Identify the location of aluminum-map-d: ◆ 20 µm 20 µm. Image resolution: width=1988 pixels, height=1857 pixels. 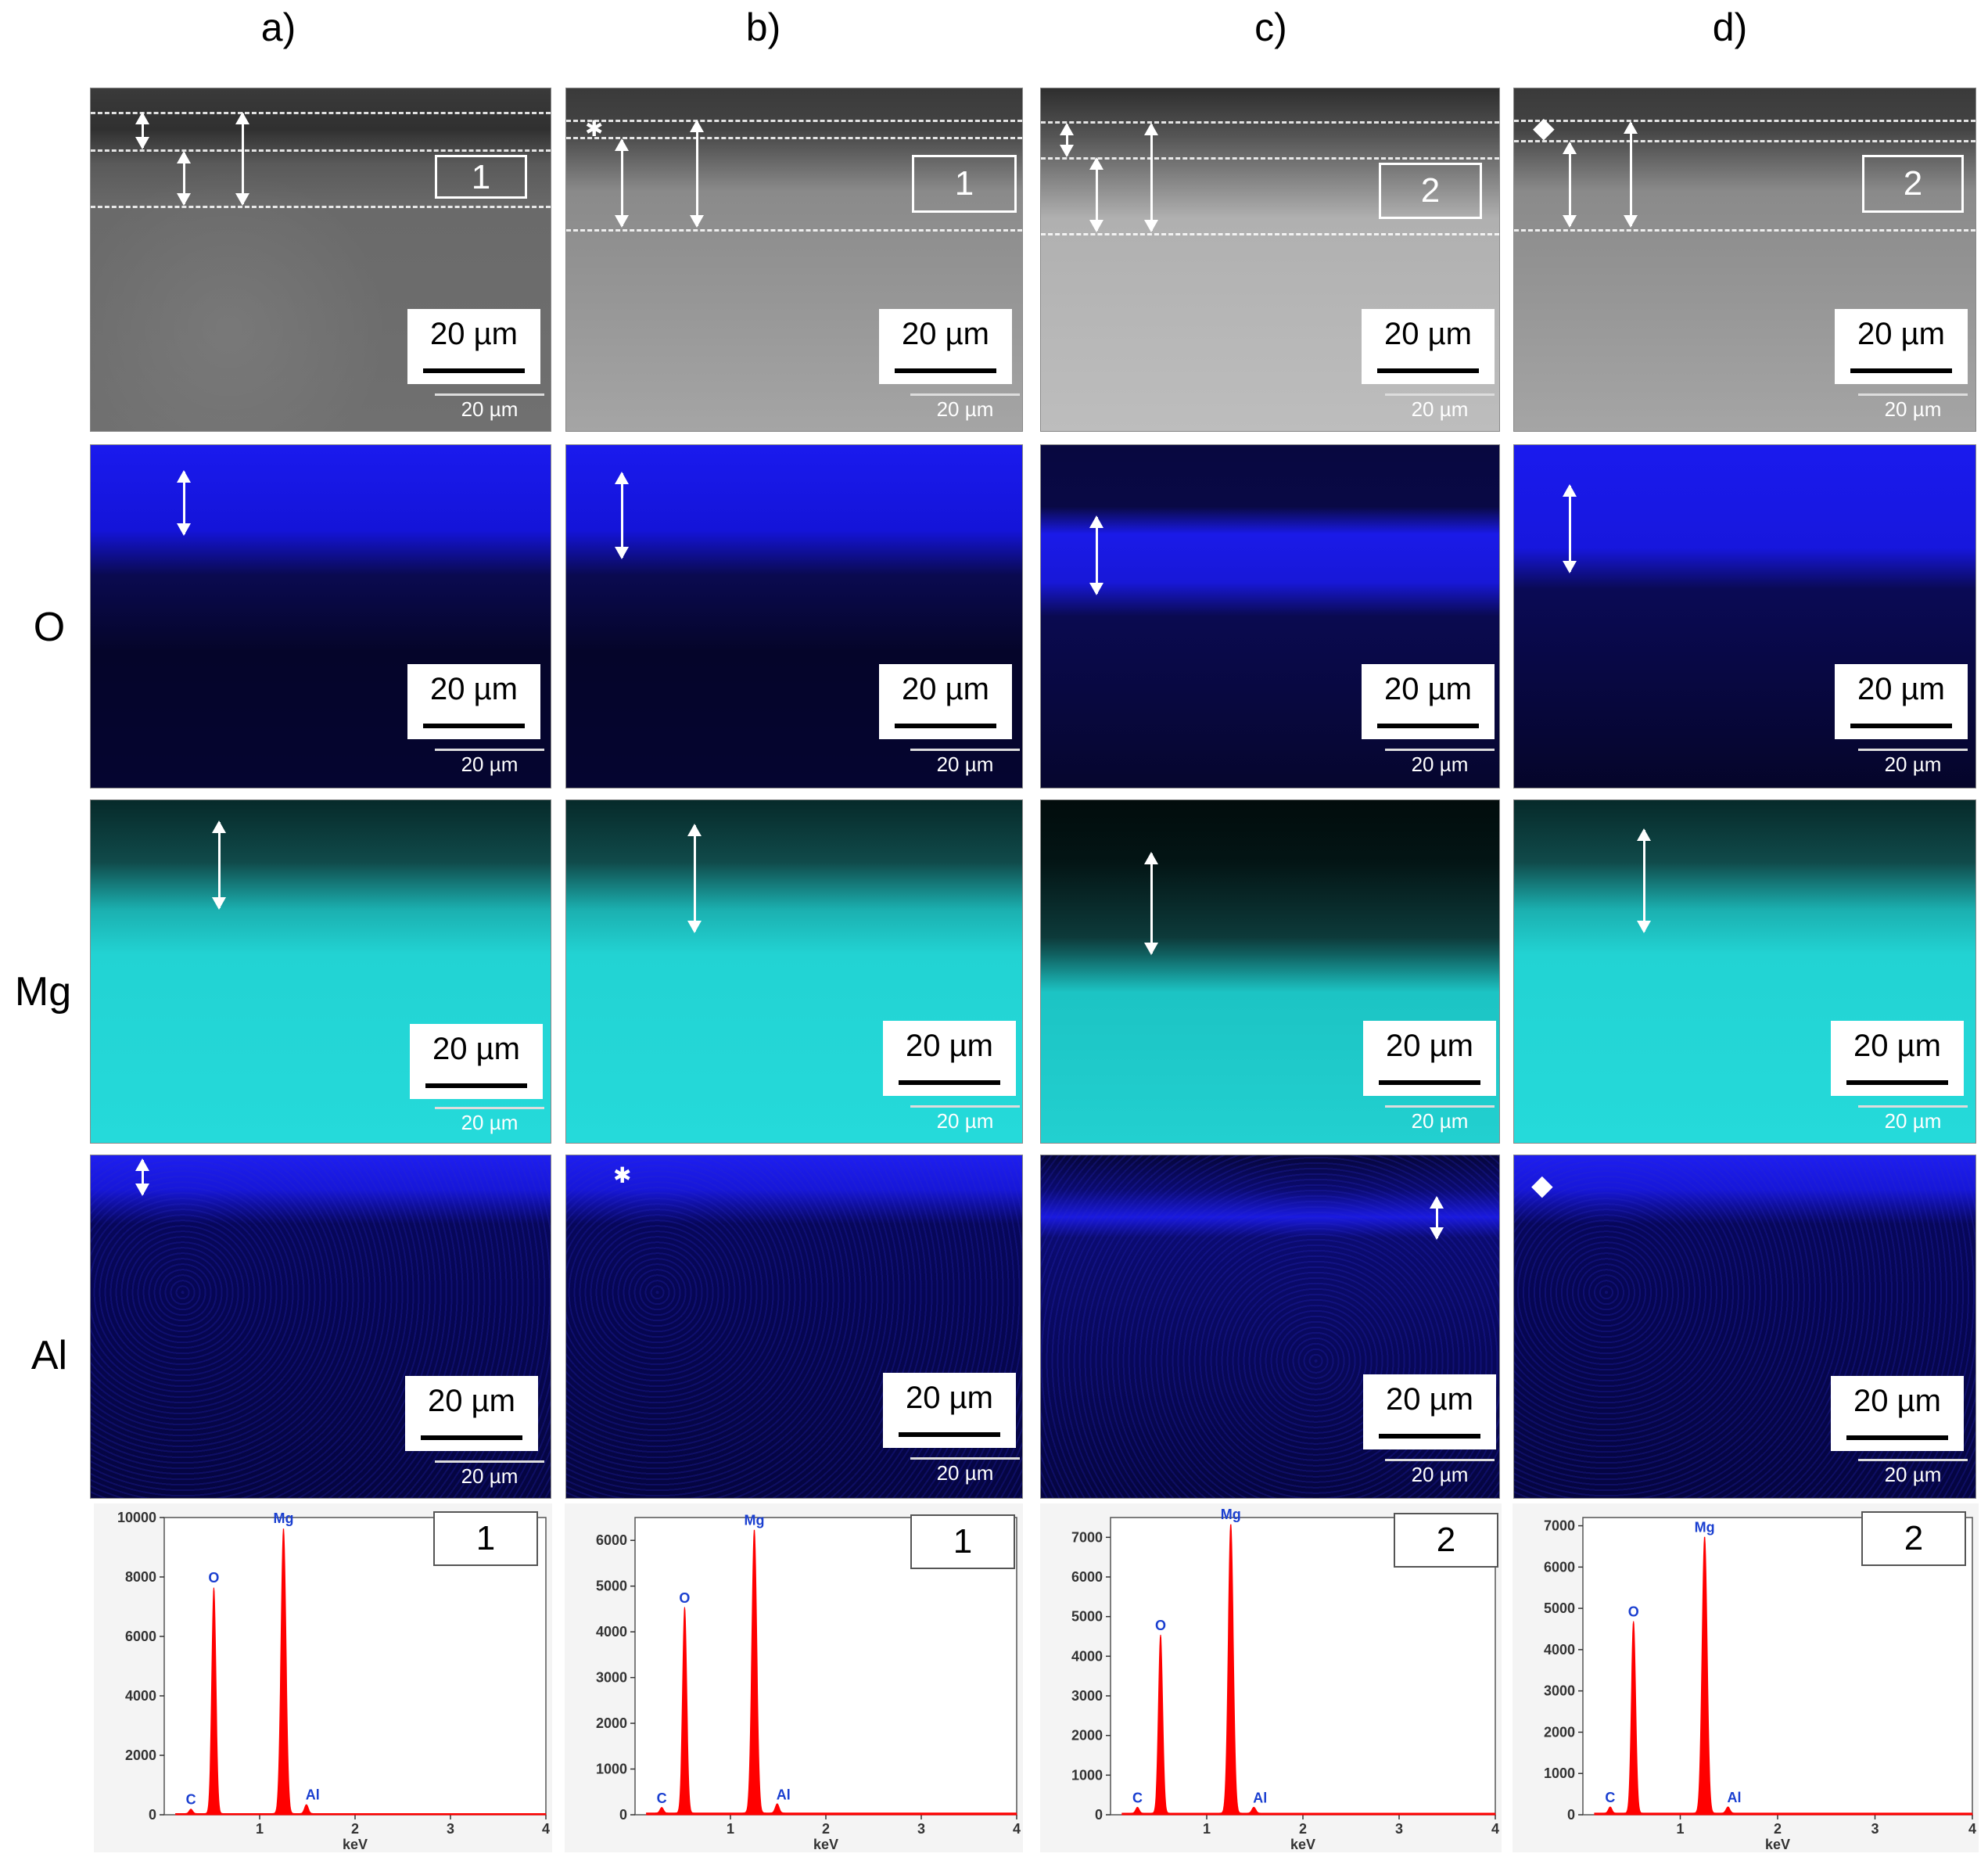
(1745, 1327).